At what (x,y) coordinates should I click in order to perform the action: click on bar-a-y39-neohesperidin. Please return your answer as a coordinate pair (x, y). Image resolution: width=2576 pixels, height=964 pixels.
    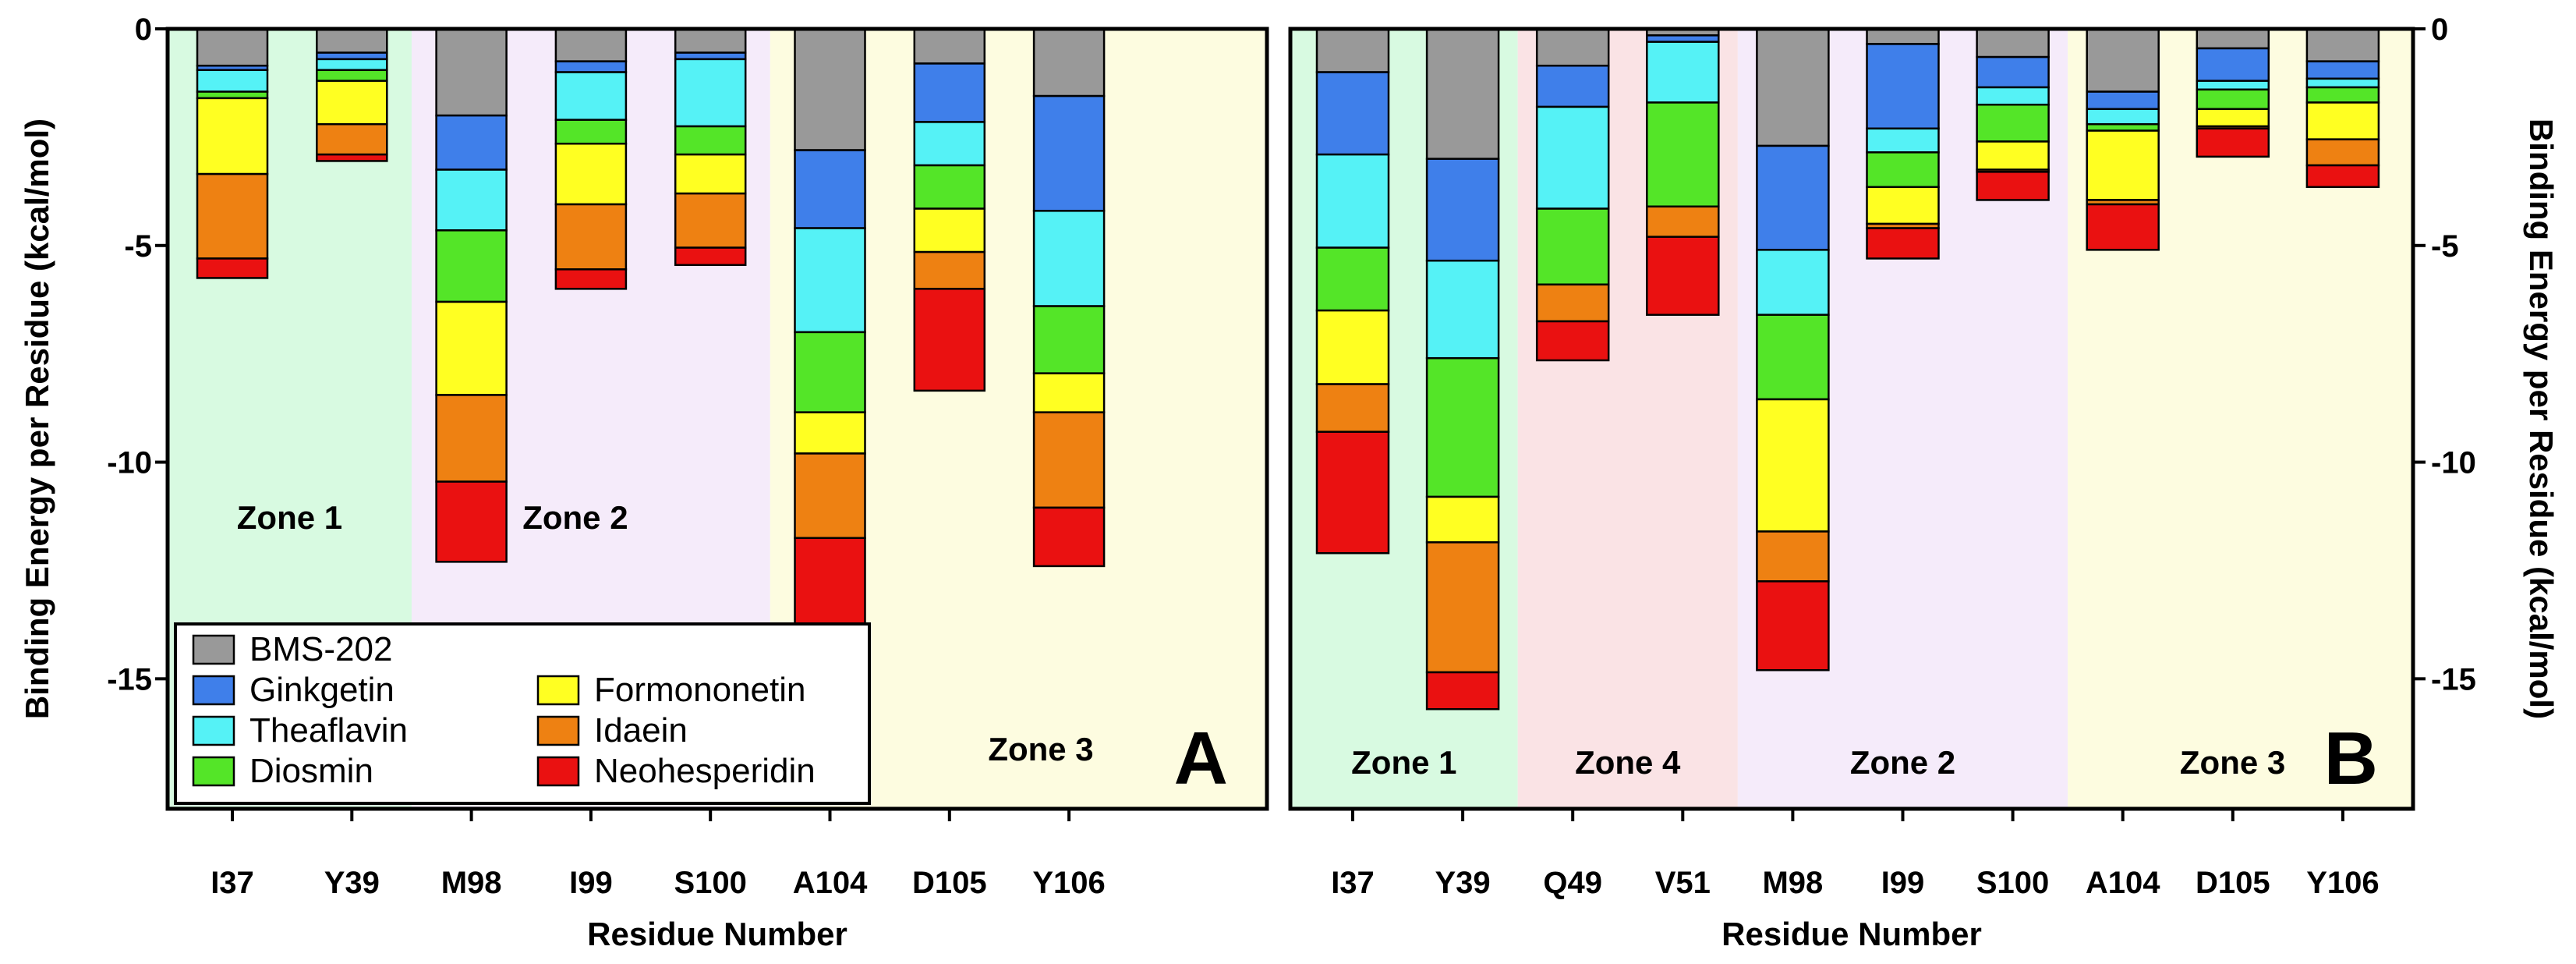
    Looking at the image, I should click on (352, 157).